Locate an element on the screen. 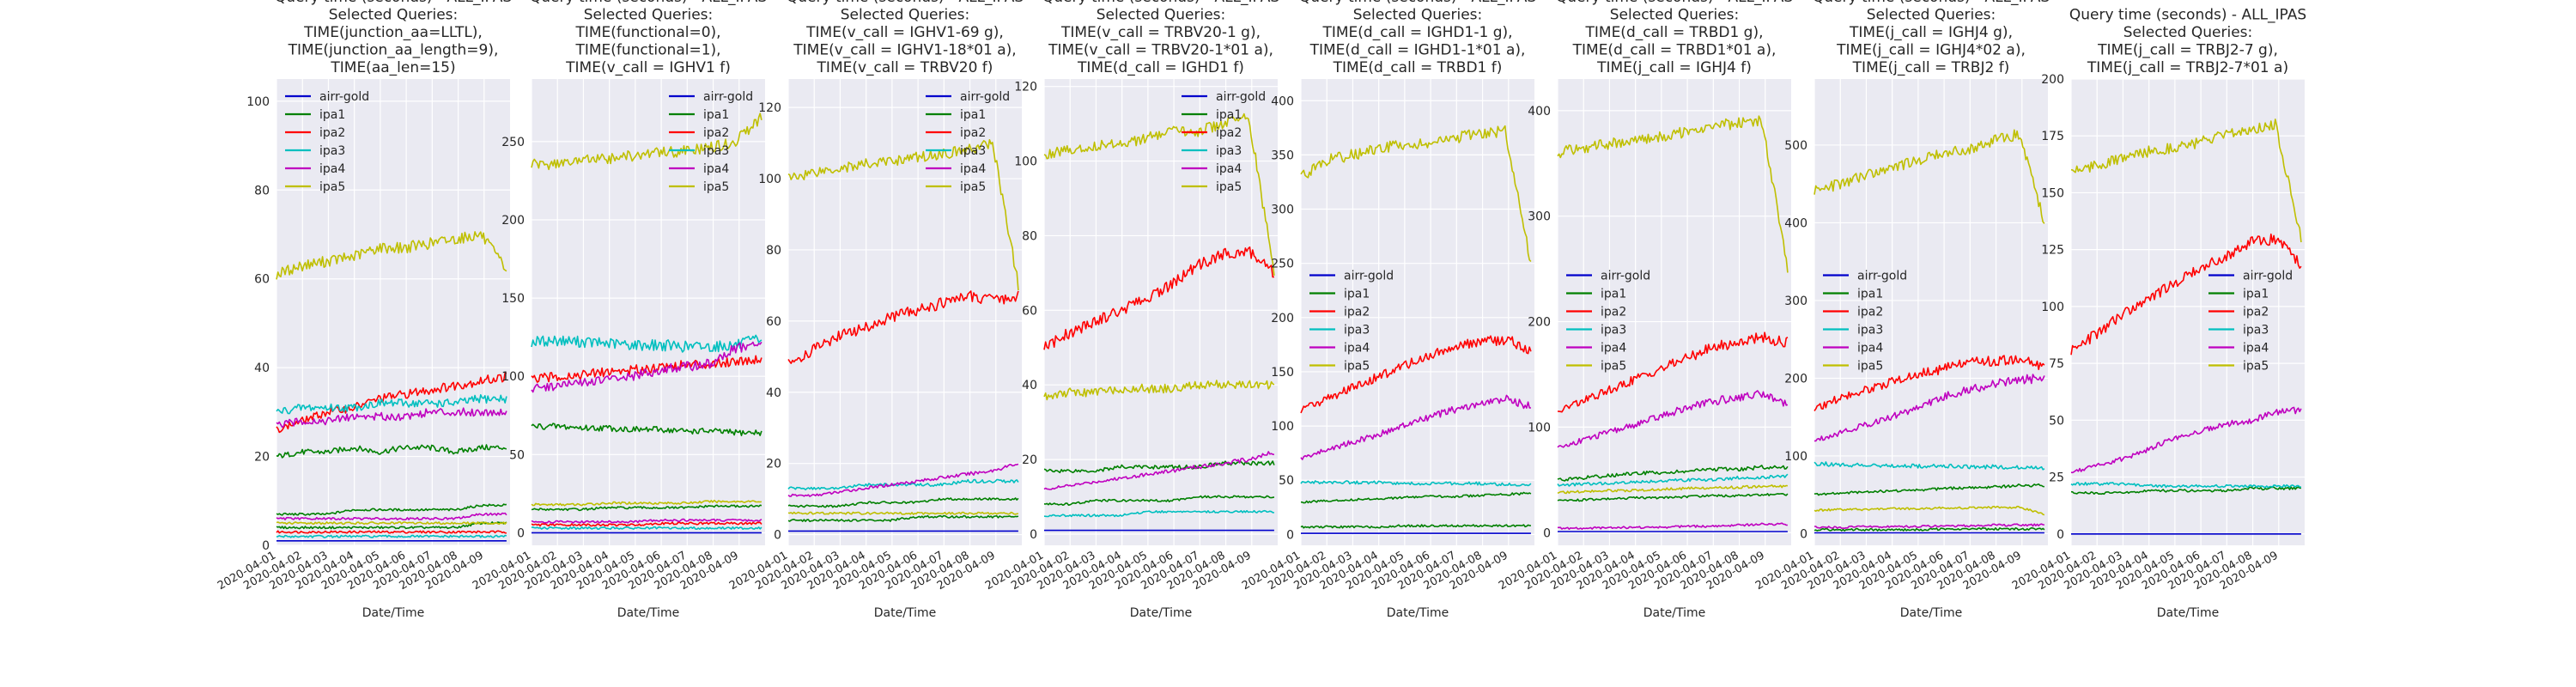  chart-title-line: TIME(junction_aa_length=9), is located at coordinates (393, 50).